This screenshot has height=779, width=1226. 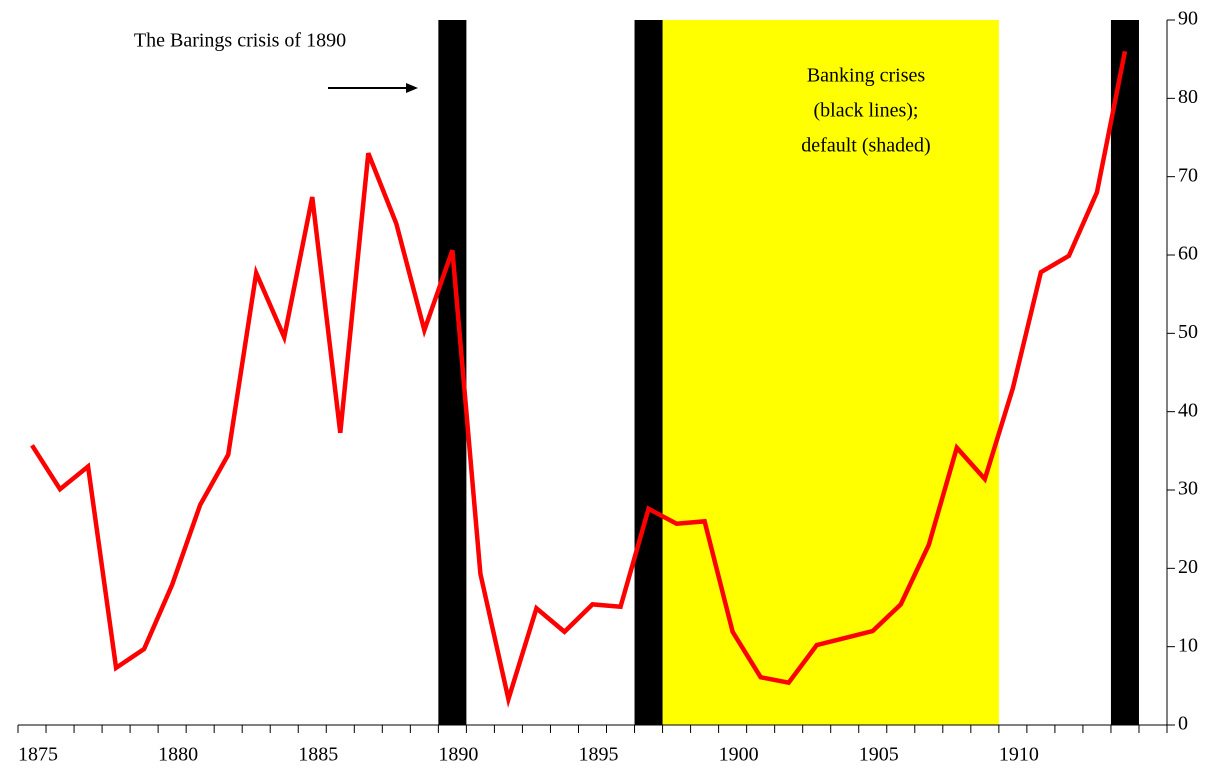 I want to click on y-tick-label: 20, so click(x=1188, y=567).